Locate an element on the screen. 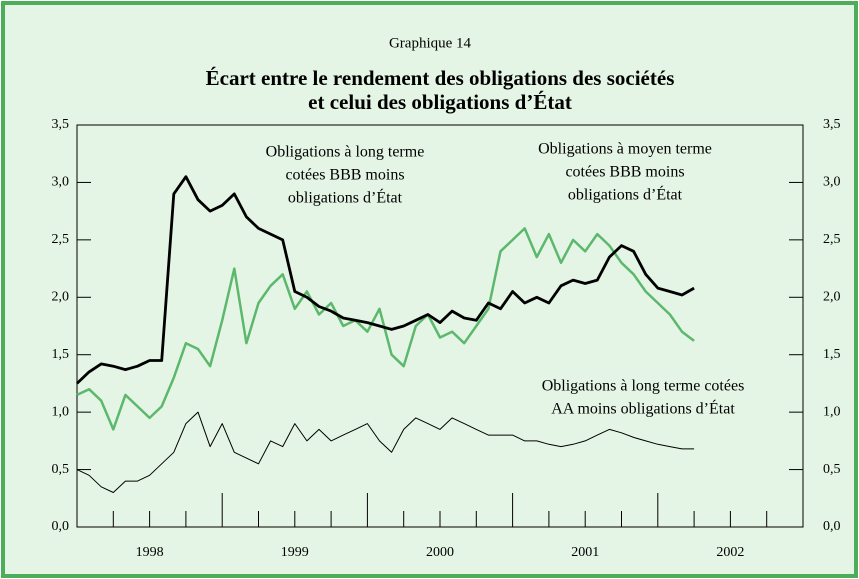  series-label: Obligations à long terme cotées is located at coordinates (643, 386).